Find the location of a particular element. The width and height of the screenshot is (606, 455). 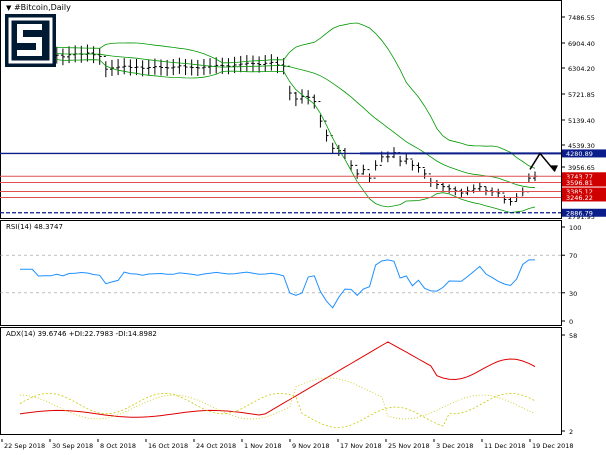

rsi-axis-label: 0 is located at coordinates (571, 322).